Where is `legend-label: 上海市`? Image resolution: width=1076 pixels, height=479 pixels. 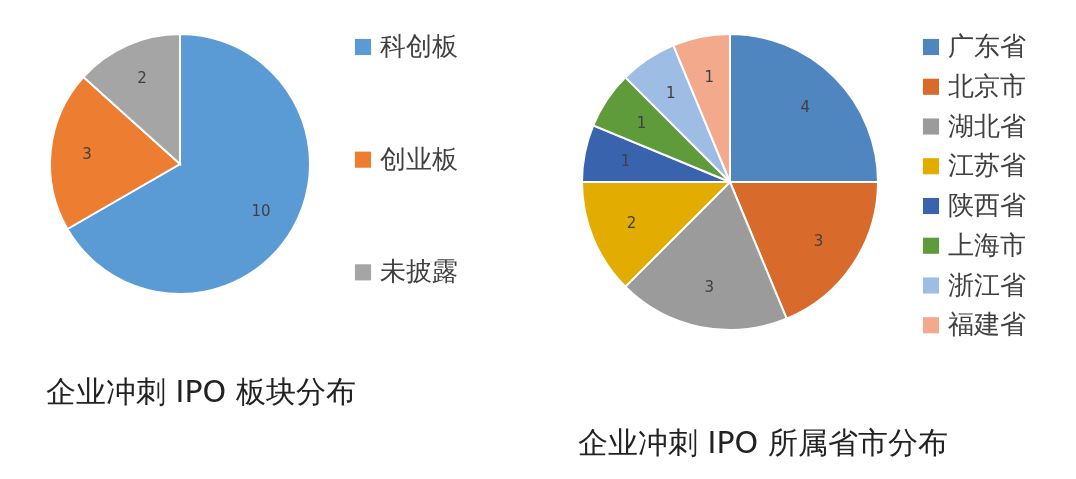 legend-label: 上海市 is located at coordinates (987, 244).